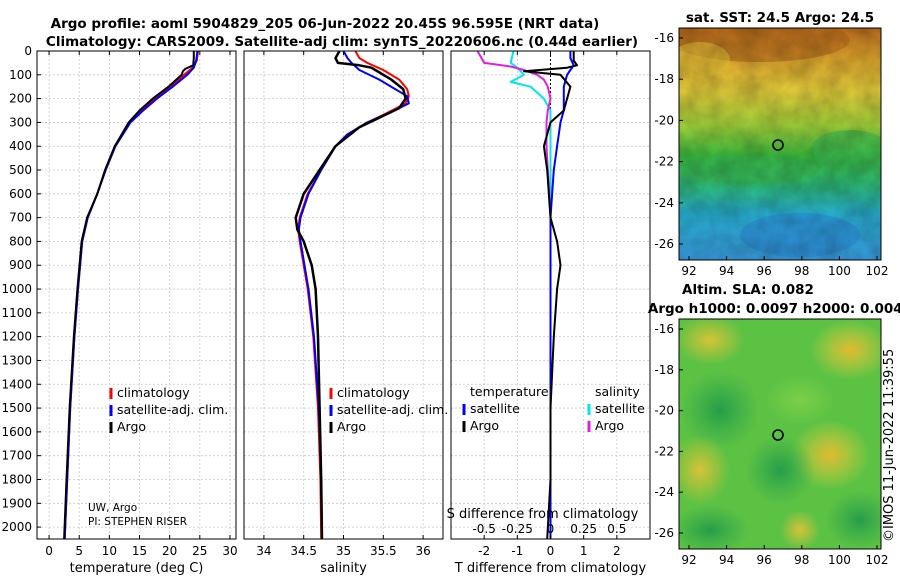  I want to click on y-tick-label: 1400, so click(16, 384).